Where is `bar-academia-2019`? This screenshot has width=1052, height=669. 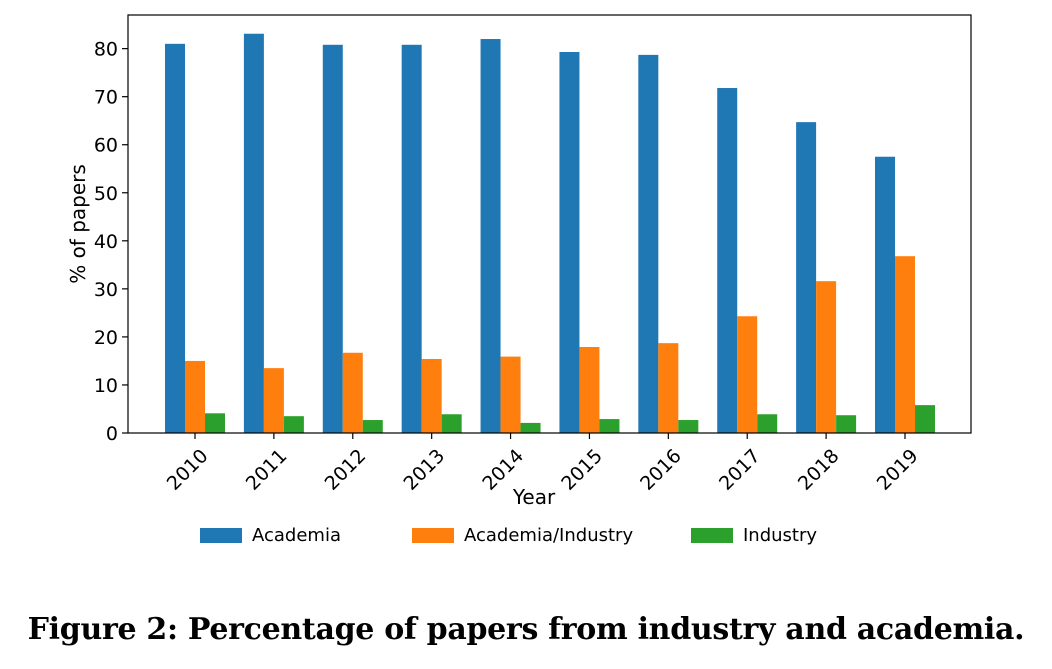 bar-academia-2019 is located at coordinates (885, 294).